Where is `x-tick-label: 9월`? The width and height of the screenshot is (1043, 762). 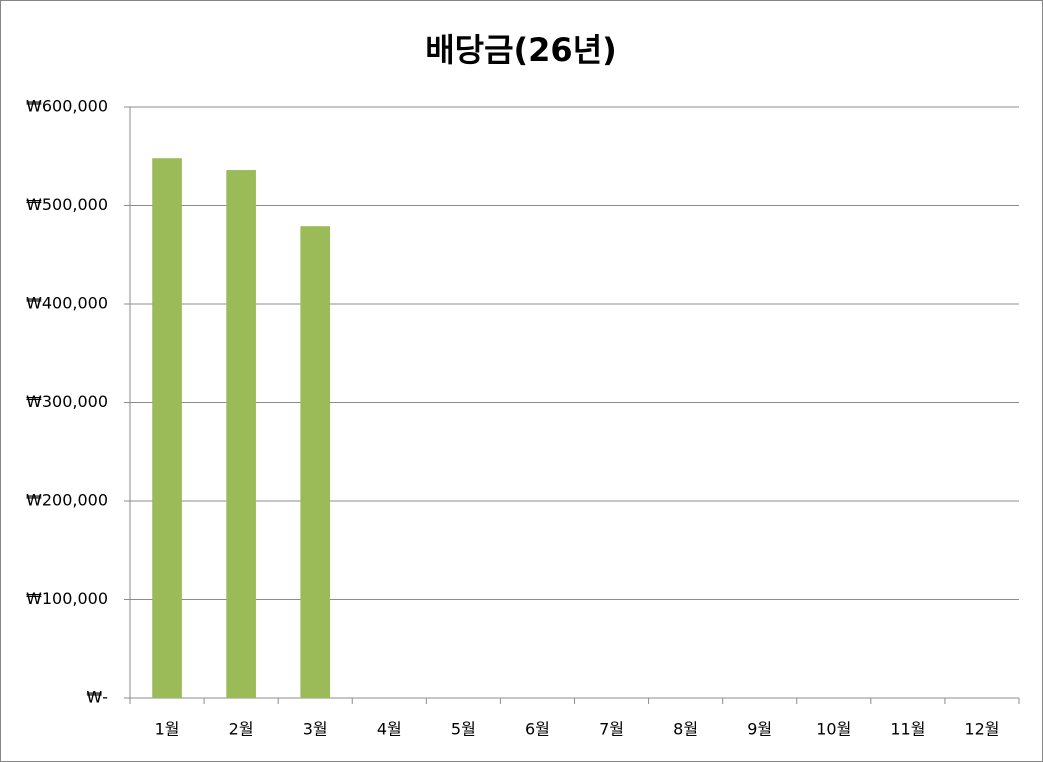
x-tick-label: 9월 is located at coordinates (759, 729).